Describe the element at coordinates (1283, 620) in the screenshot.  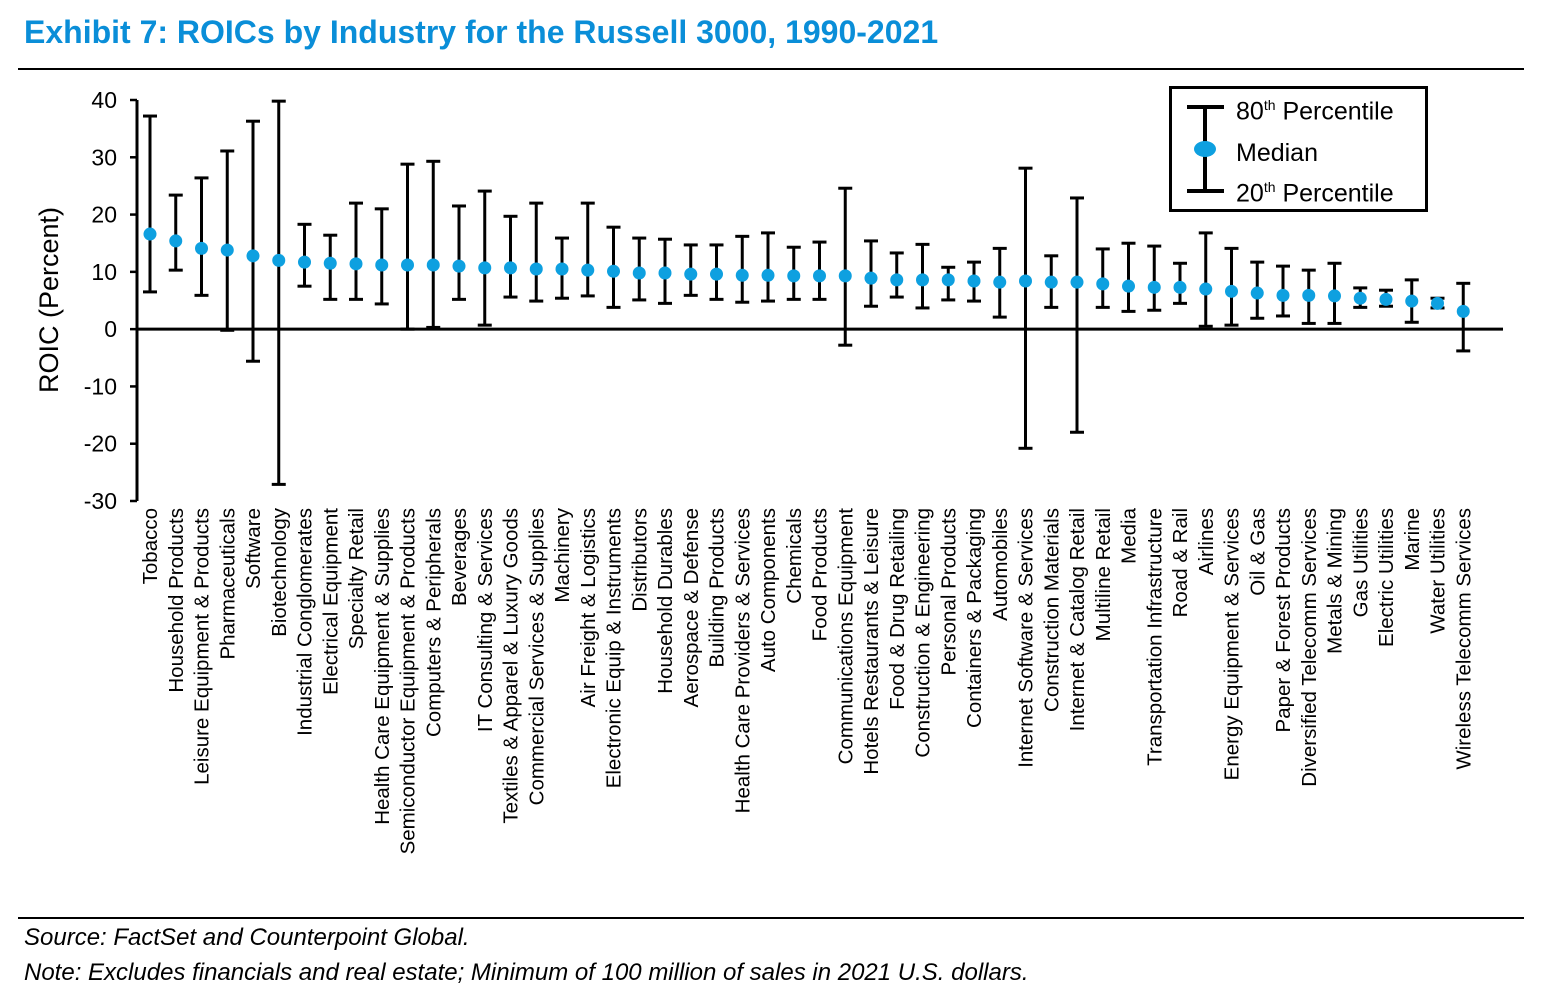
I see `x-tick-label: Paper & Forest Products` at that location.